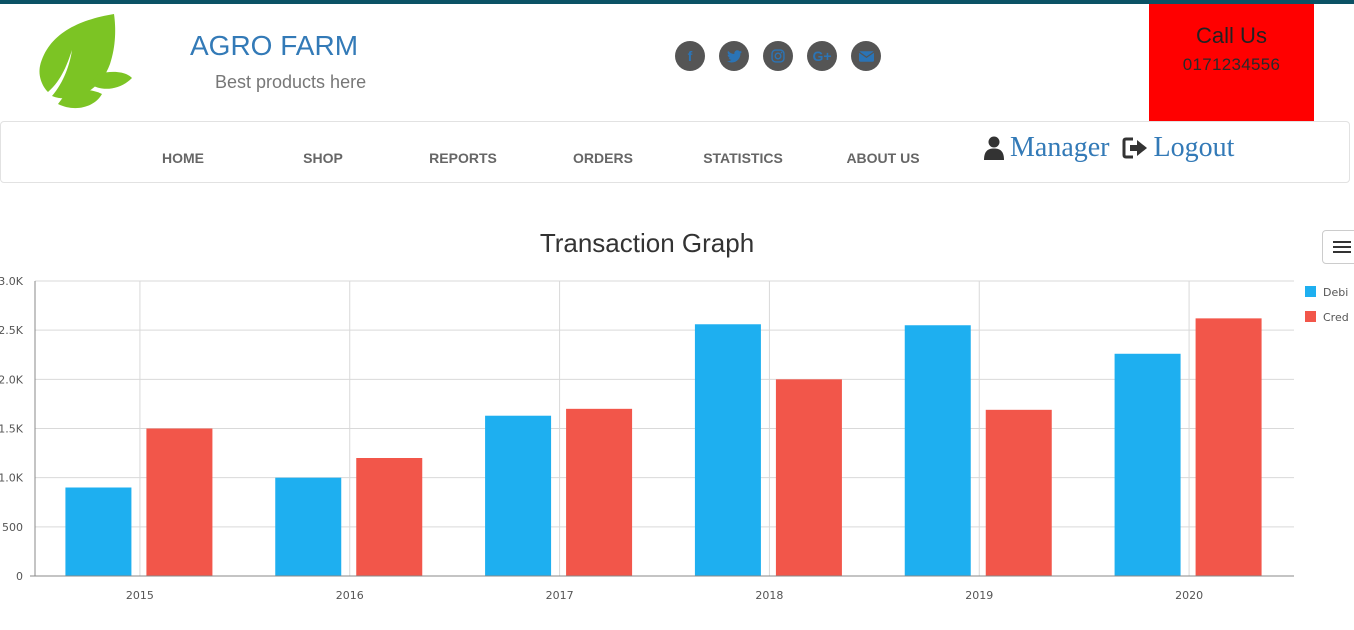 The width and height of the screenshot is (1354, 630). I want to click on facebook-icon: f, so click(690, 56).